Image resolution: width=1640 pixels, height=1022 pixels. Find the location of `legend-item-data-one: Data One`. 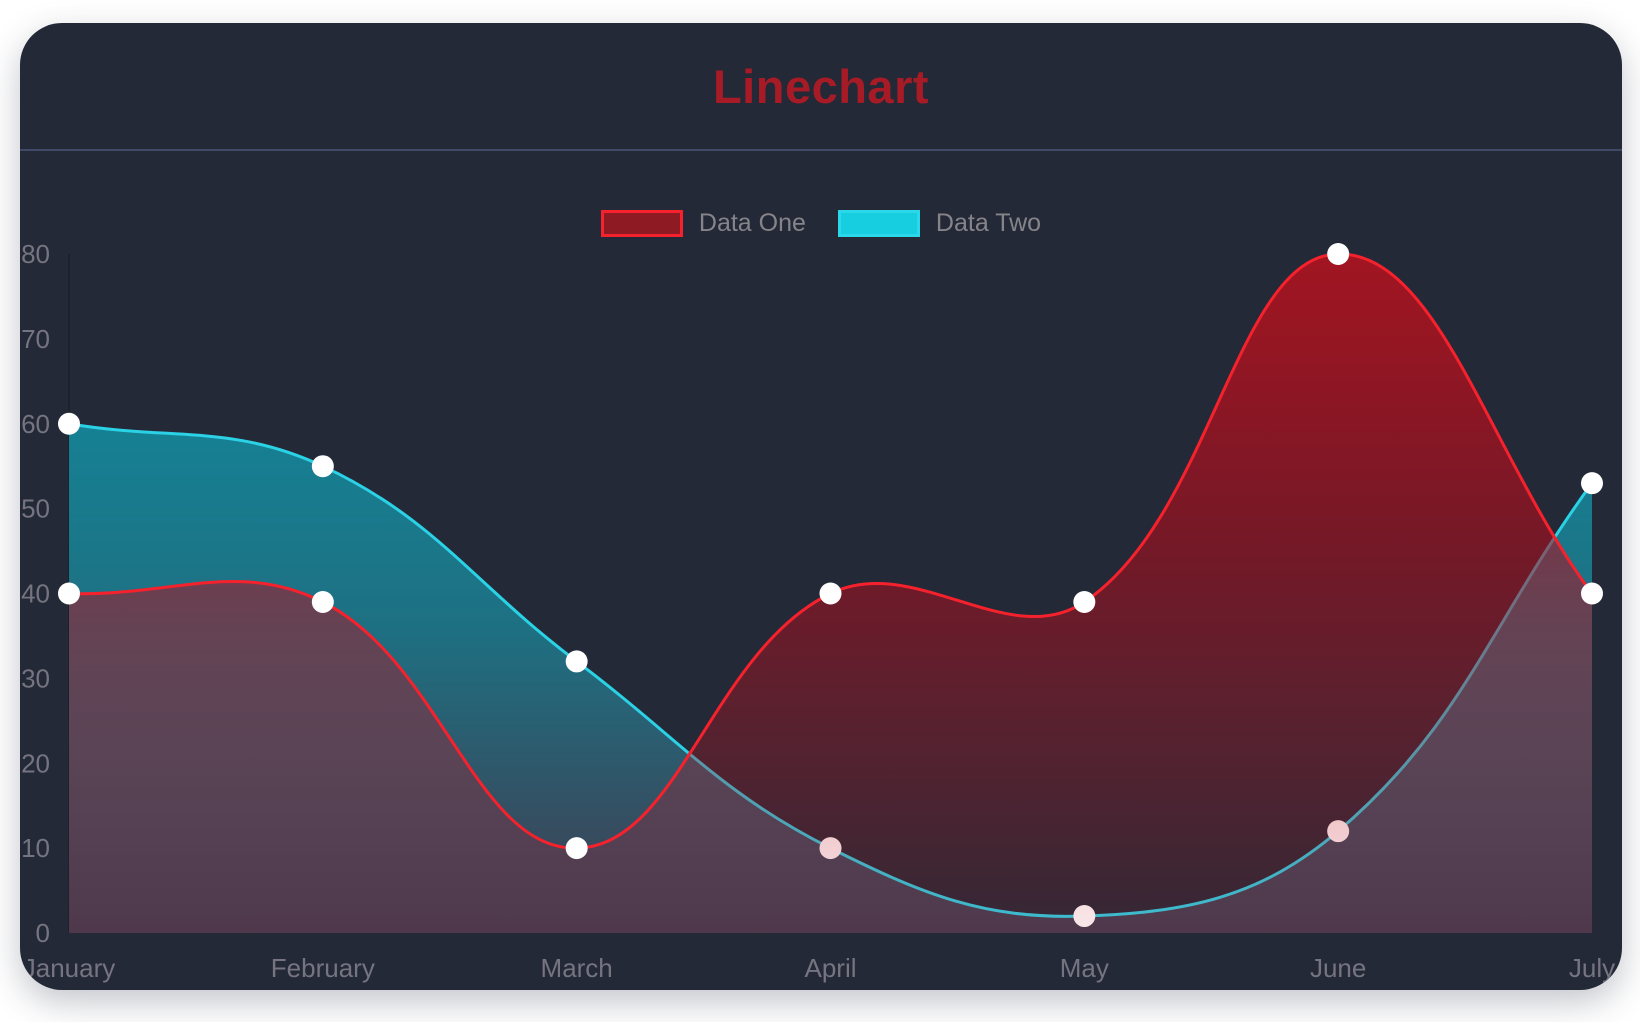

legend-item-data-one: Data One is located at coordinates (703, 223).